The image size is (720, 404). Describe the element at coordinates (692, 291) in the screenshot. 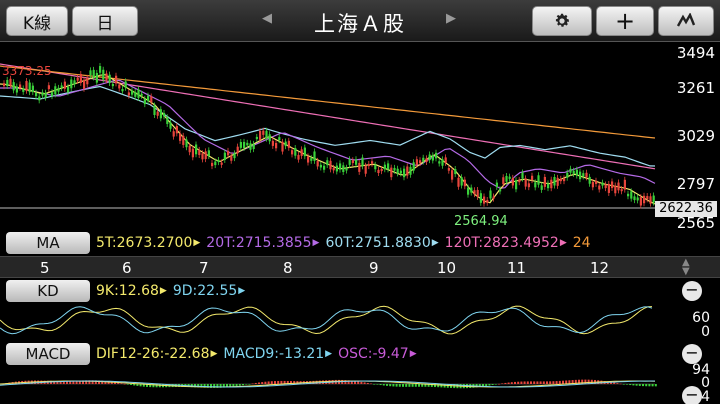

I see `kd-collapse-button: −` at that location.